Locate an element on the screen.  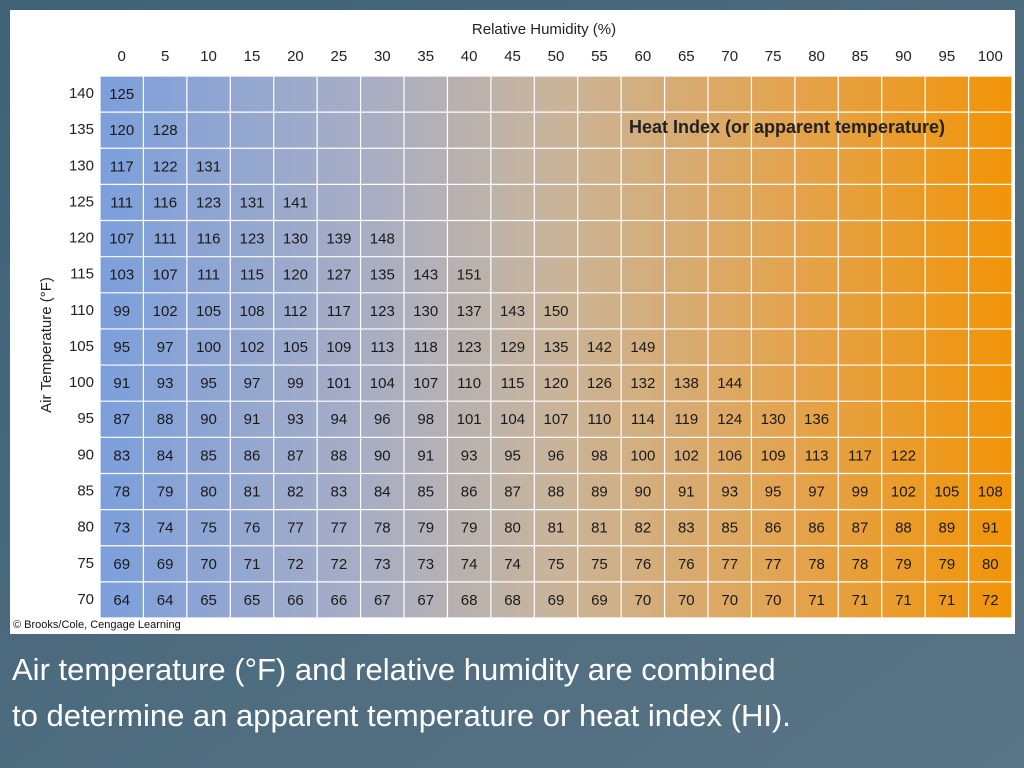
cell-value: 150 is located at coordinates (555, 311).